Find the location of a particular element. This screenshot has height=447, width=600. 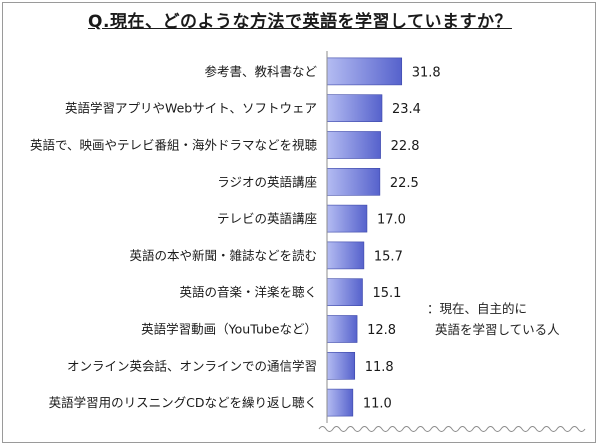

category-label: 英語学習アプリやWebサイト、ソフトウェア is located at coordinates (191, 108).